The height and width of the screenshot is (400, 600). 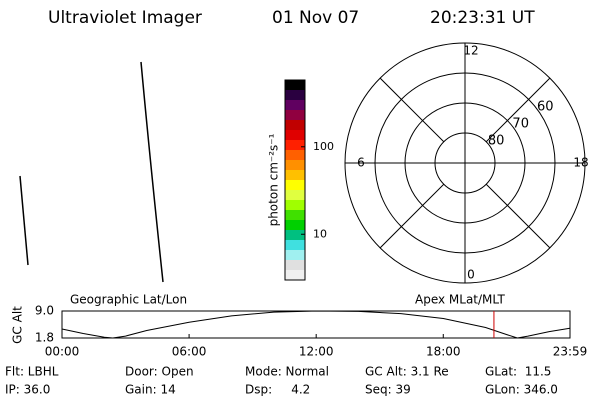 I want to click on status-field: Gain: 14, so click(x=150, y=390).